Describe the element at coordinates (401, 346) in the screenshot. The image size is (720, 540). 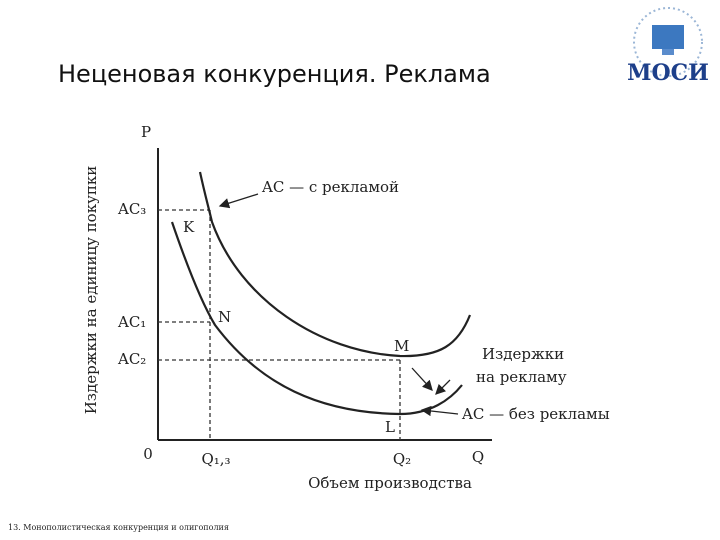
I see `point-label: M` at that location.